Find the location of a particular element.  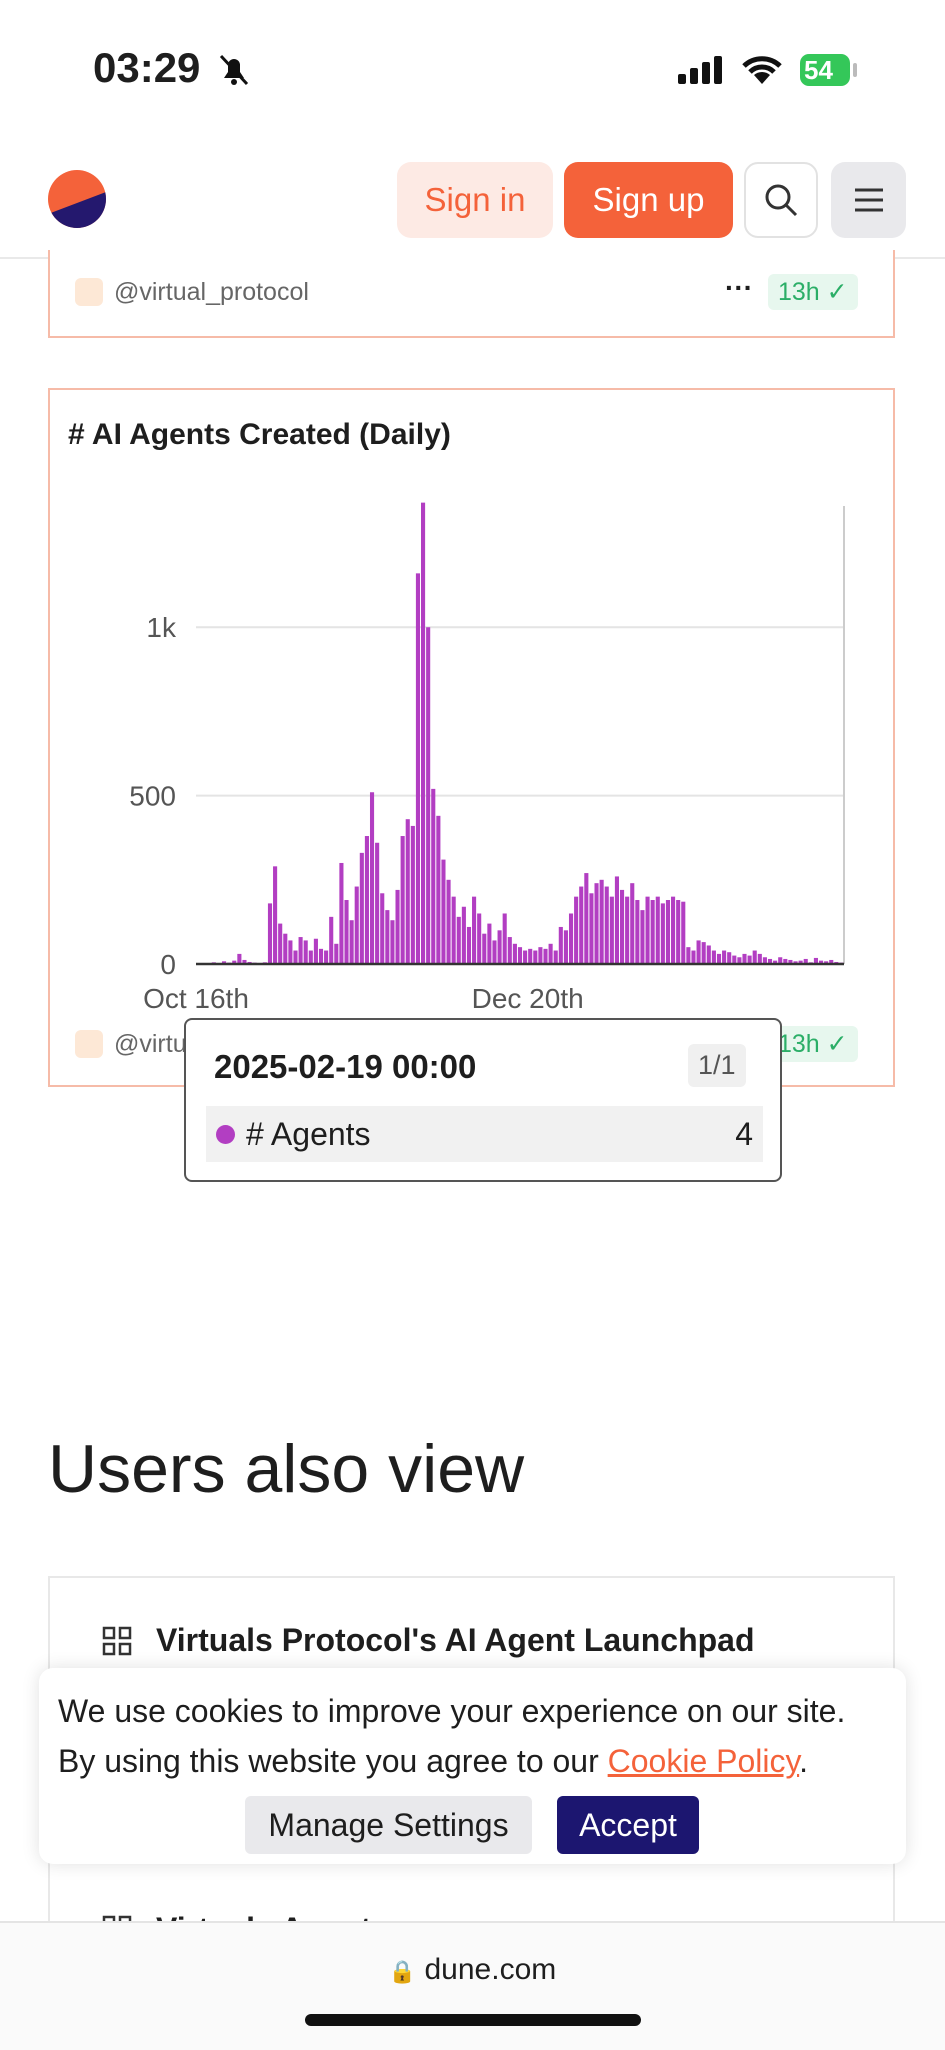

manage-settings-button: Manage Settings is located at coordinates (388, 1825).